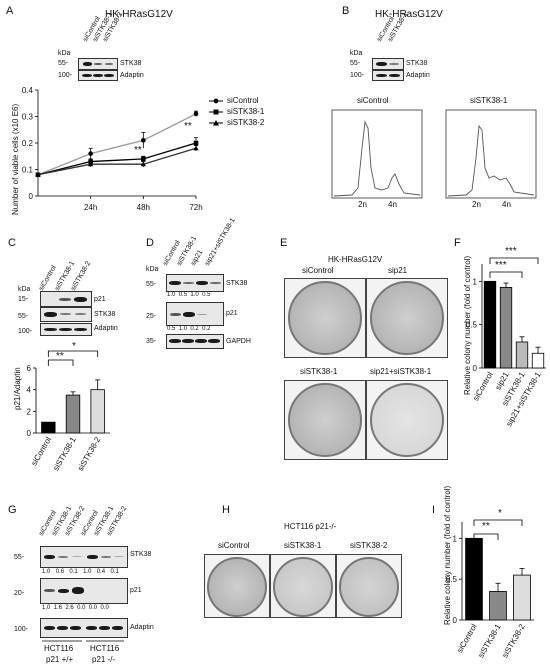 The width and height of the screenshot is (550, 672). I want to click on panel-d-quant-row: 1.0 0.5 1.0 0.5, so click(188, 295).